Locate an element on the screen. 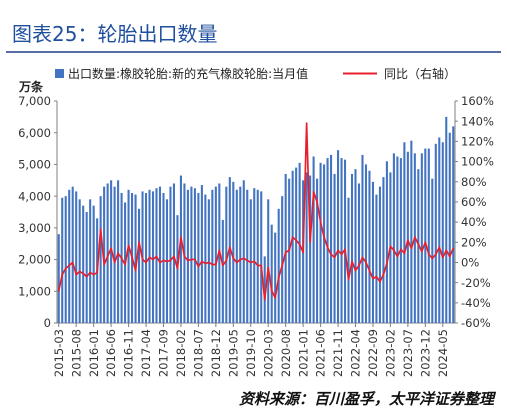  y-right-tick-label: 100% is located at coordinates (477, 162).